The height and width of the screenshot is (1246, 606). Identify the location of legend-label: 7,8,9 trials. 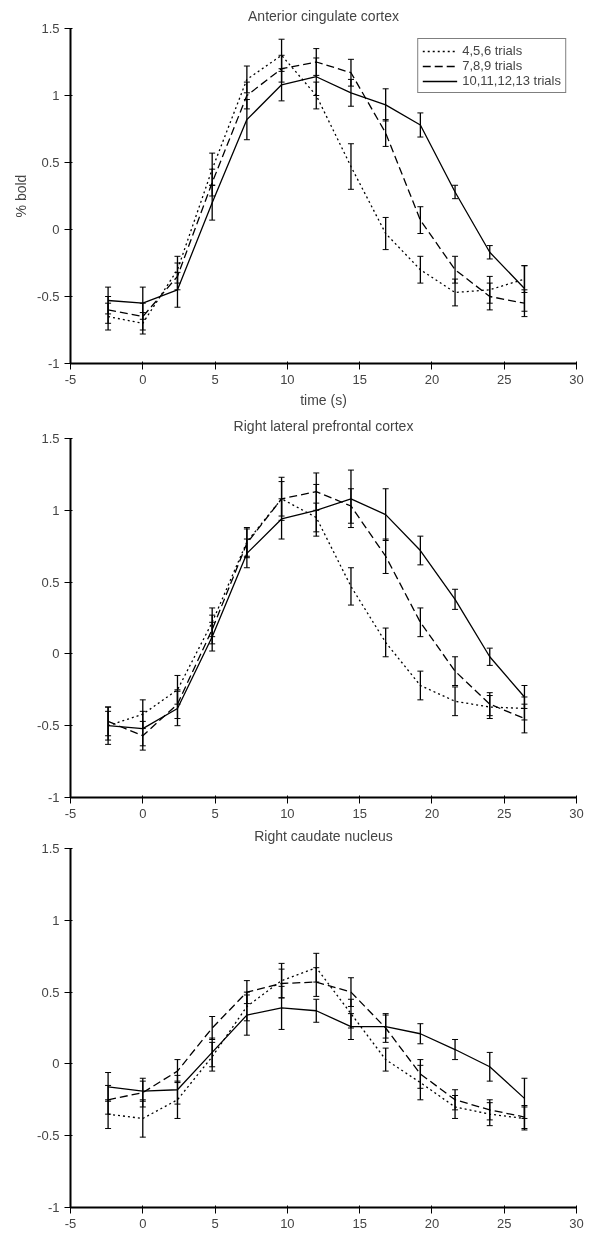
(492, 65).